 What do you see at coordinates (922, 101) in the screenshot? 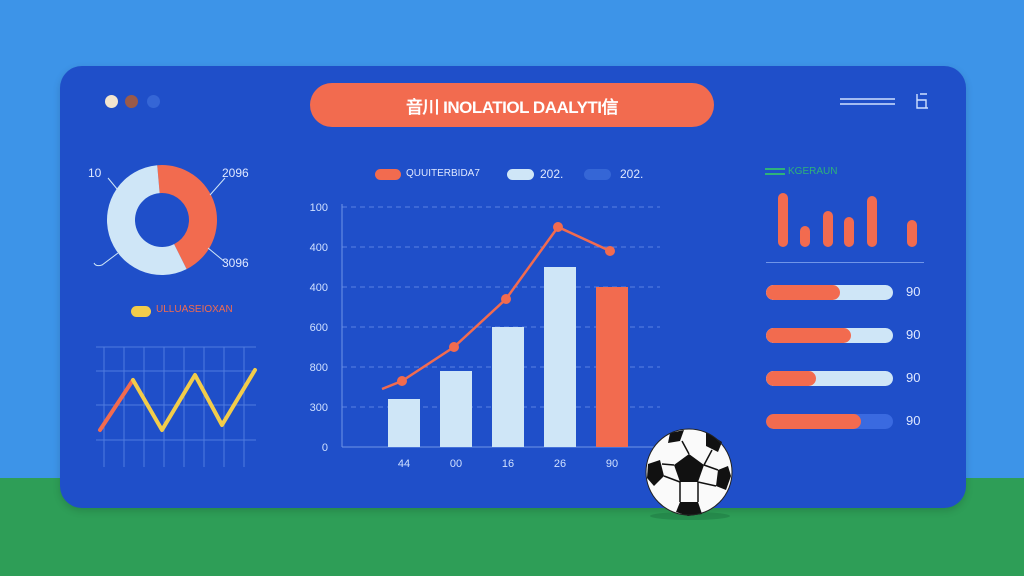
I see `layout-icon` at bounding box center [922, 101].